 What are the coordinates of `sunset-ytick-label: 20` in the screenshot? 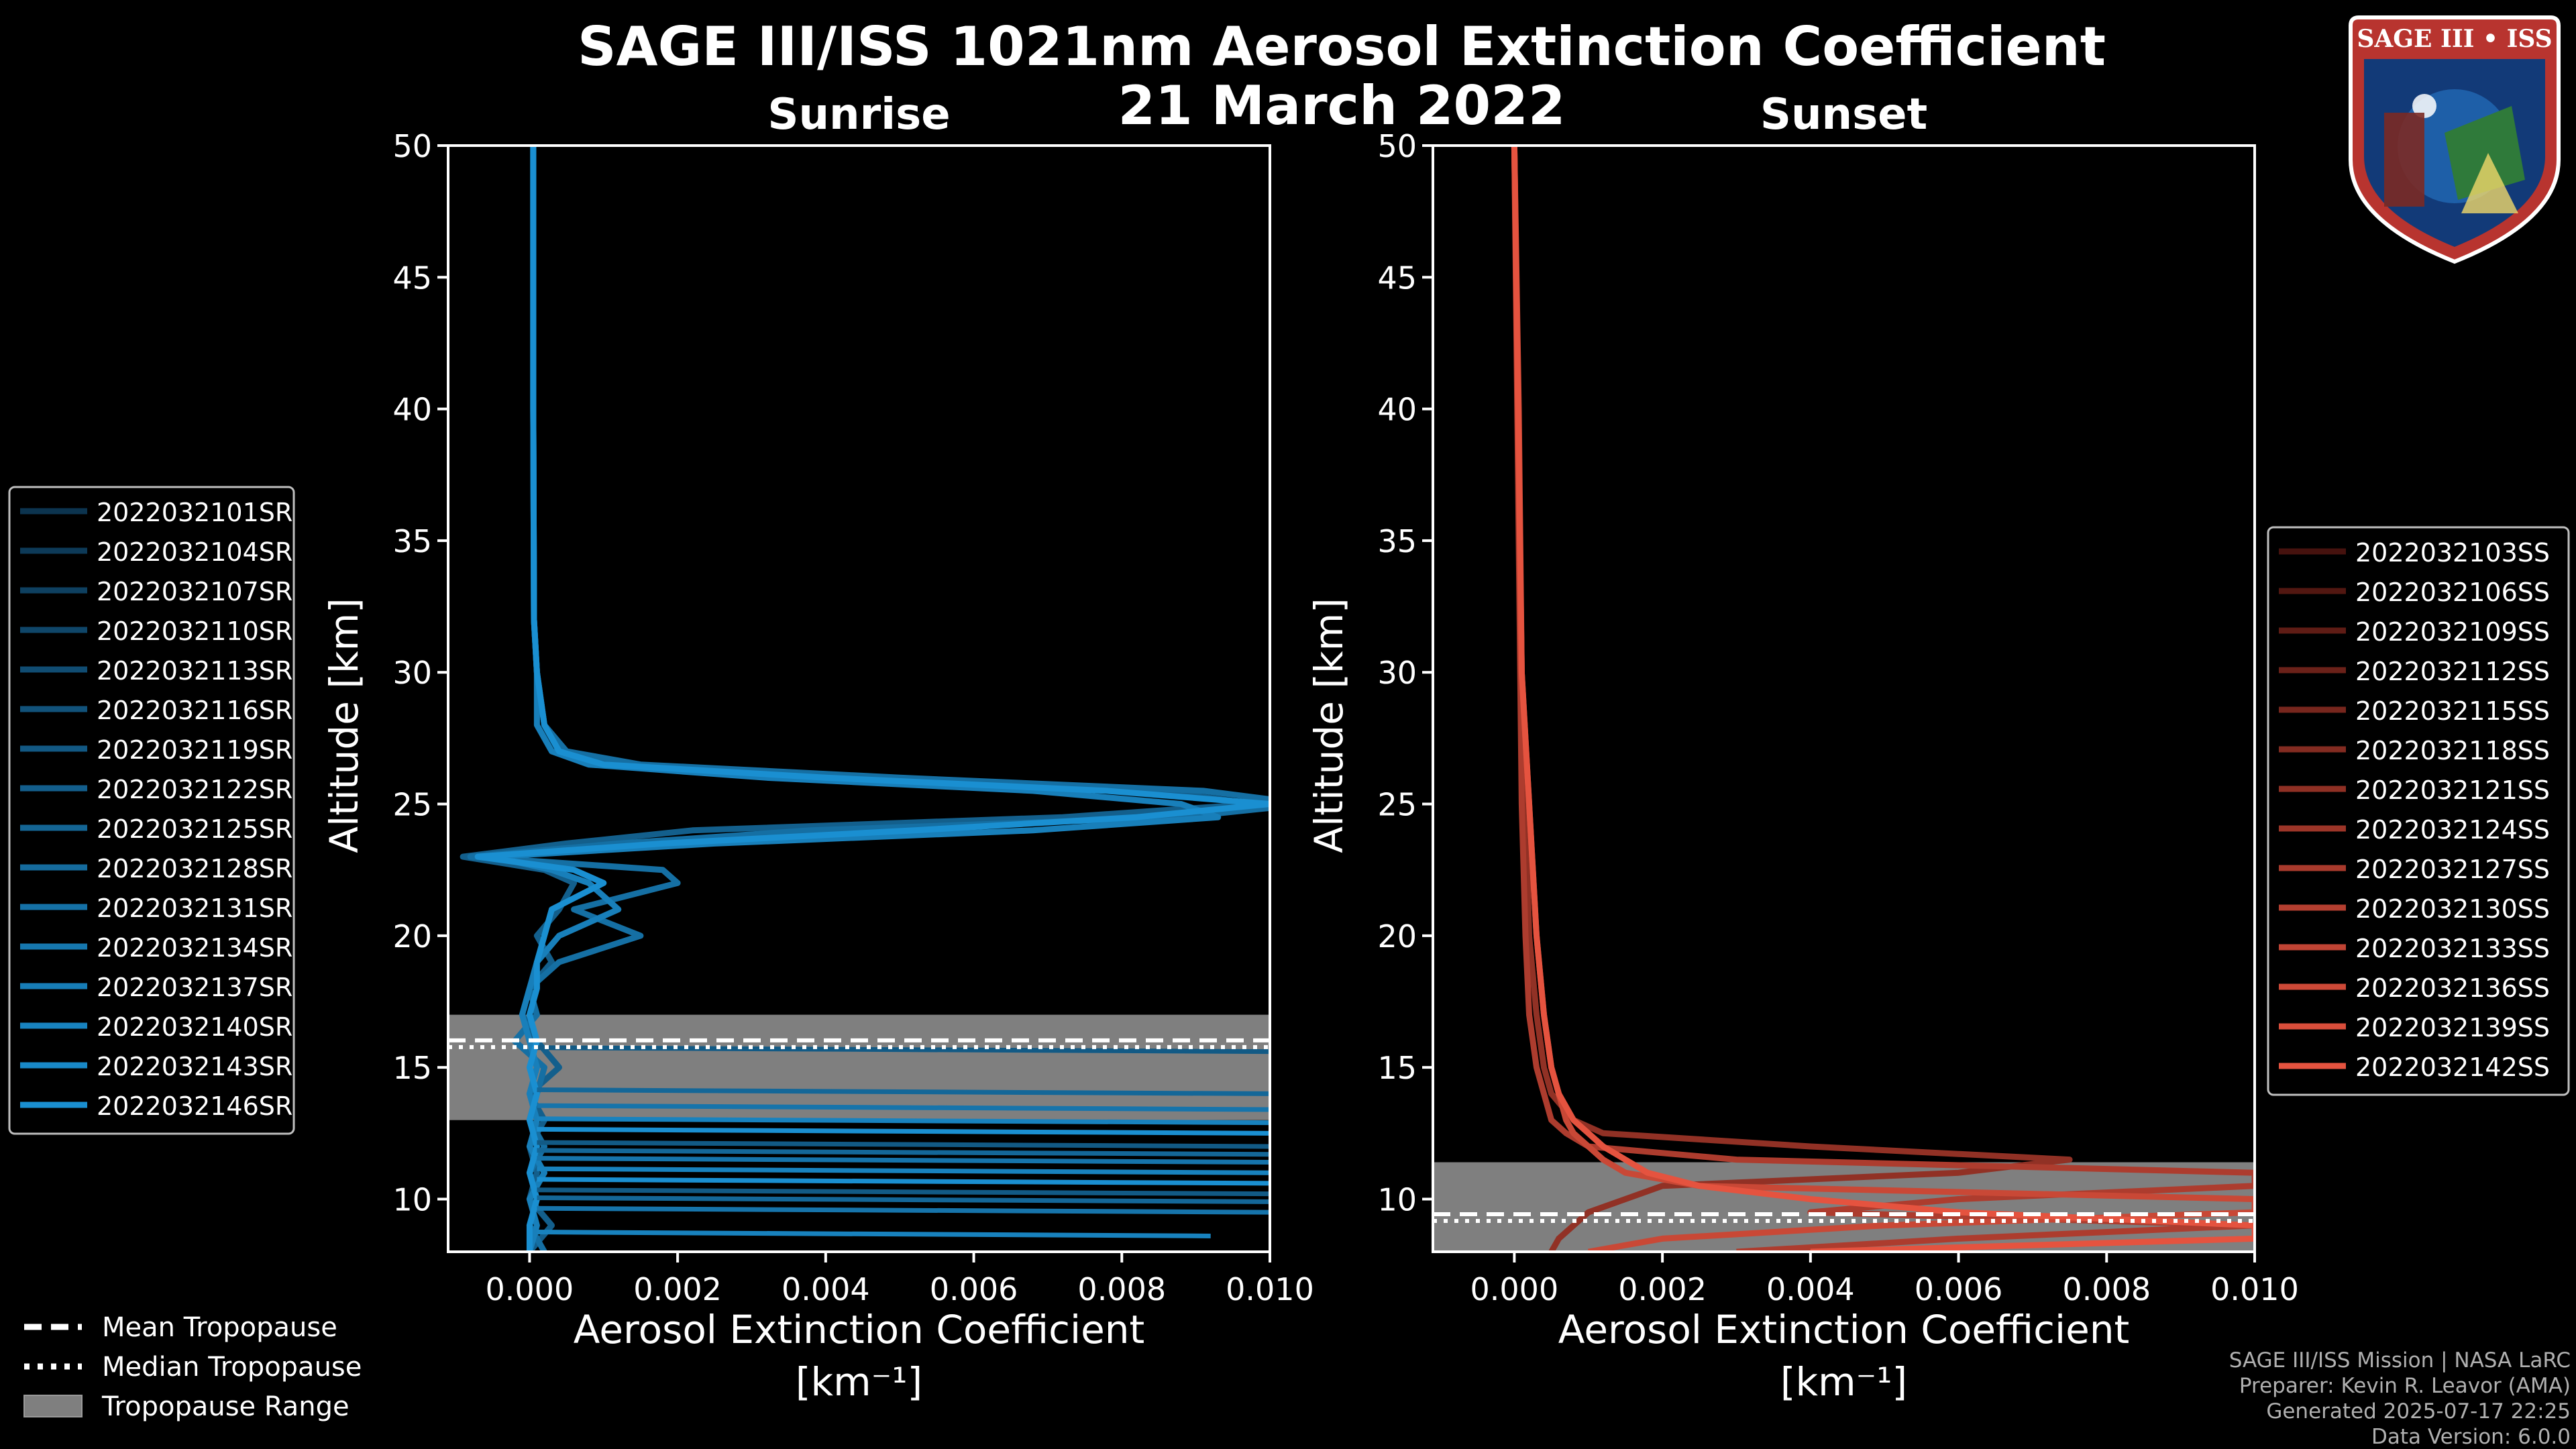 It's located at (1397, 936).